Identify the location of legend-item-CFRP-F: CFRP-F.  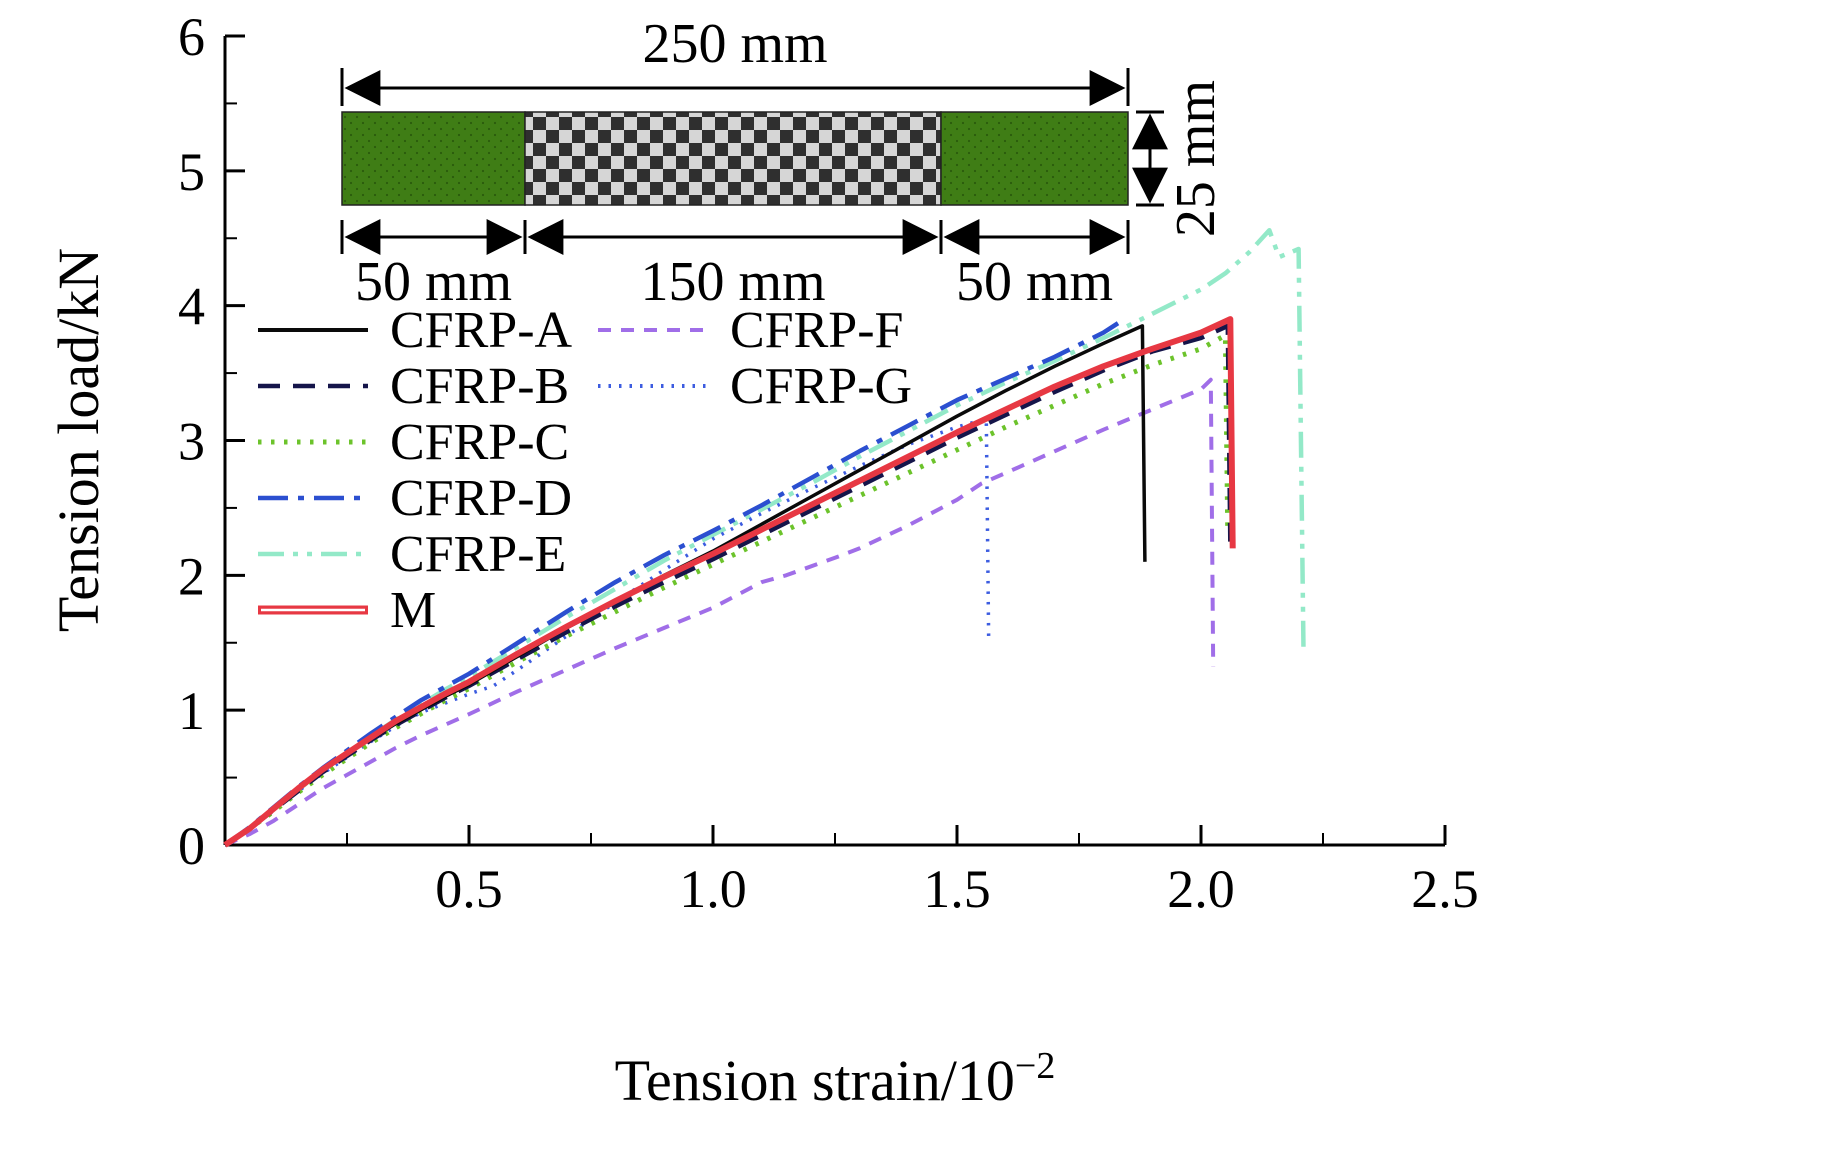
(750, 330).